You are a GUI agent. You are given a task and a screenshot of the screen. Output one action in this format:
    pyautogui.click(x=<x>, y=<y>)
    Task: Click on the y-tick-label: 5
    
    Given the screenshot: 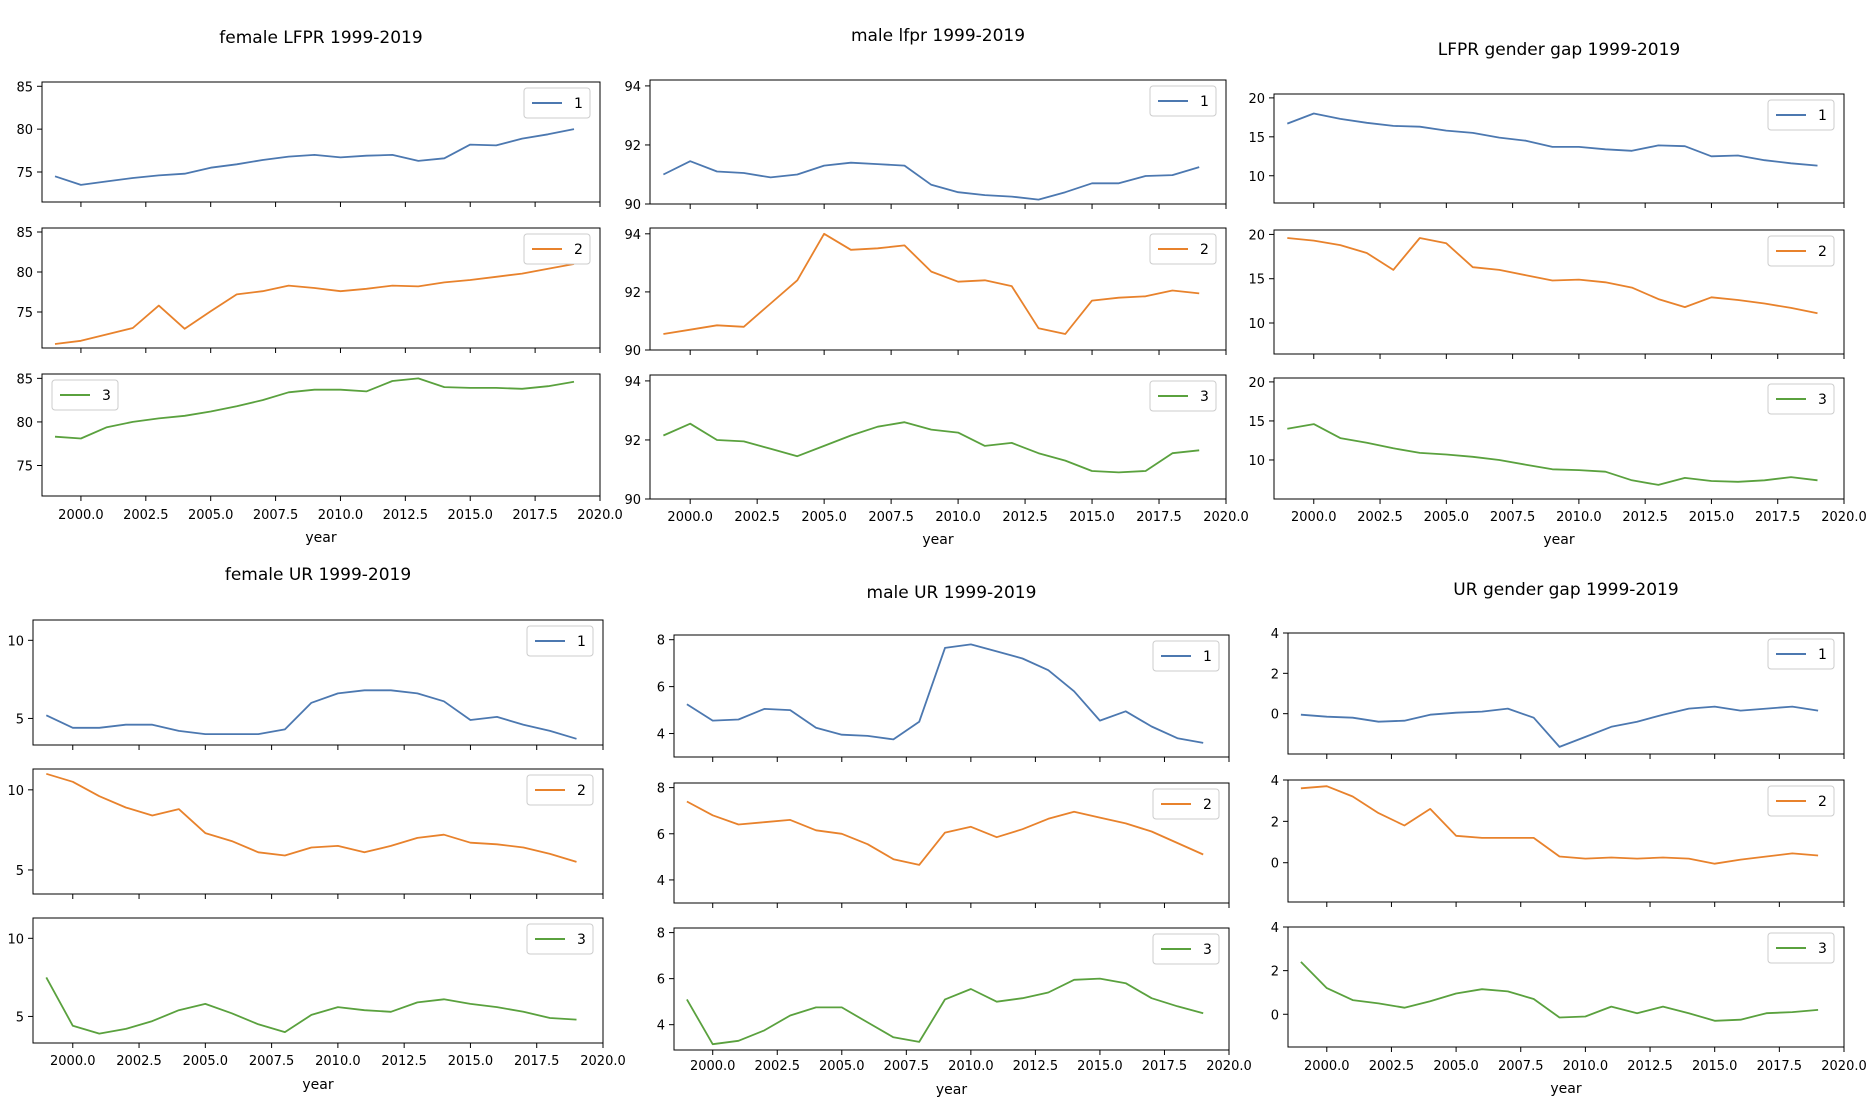 What is the action you would take?
    pyautogui.click(x=20, y=719)
    